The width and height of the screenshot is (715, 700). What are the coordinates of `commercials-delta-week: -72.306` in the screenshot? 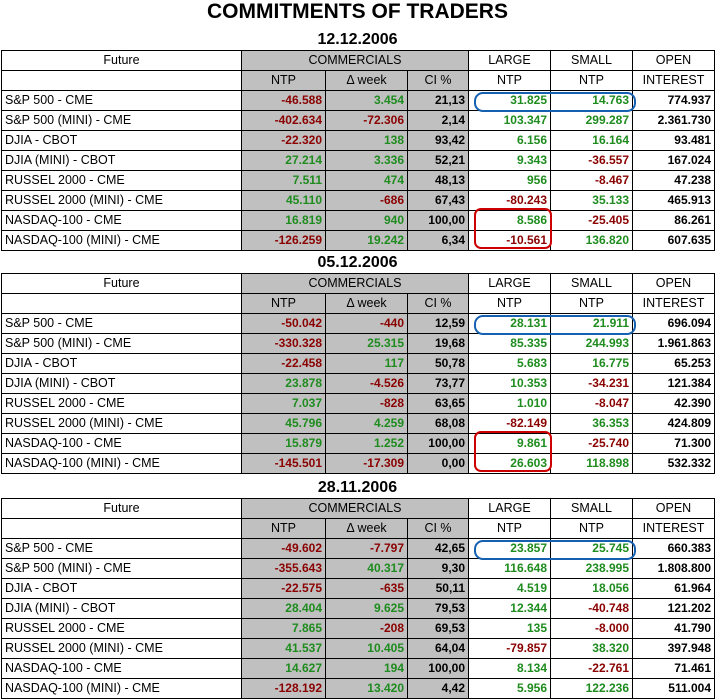 It's located at (366, 120).